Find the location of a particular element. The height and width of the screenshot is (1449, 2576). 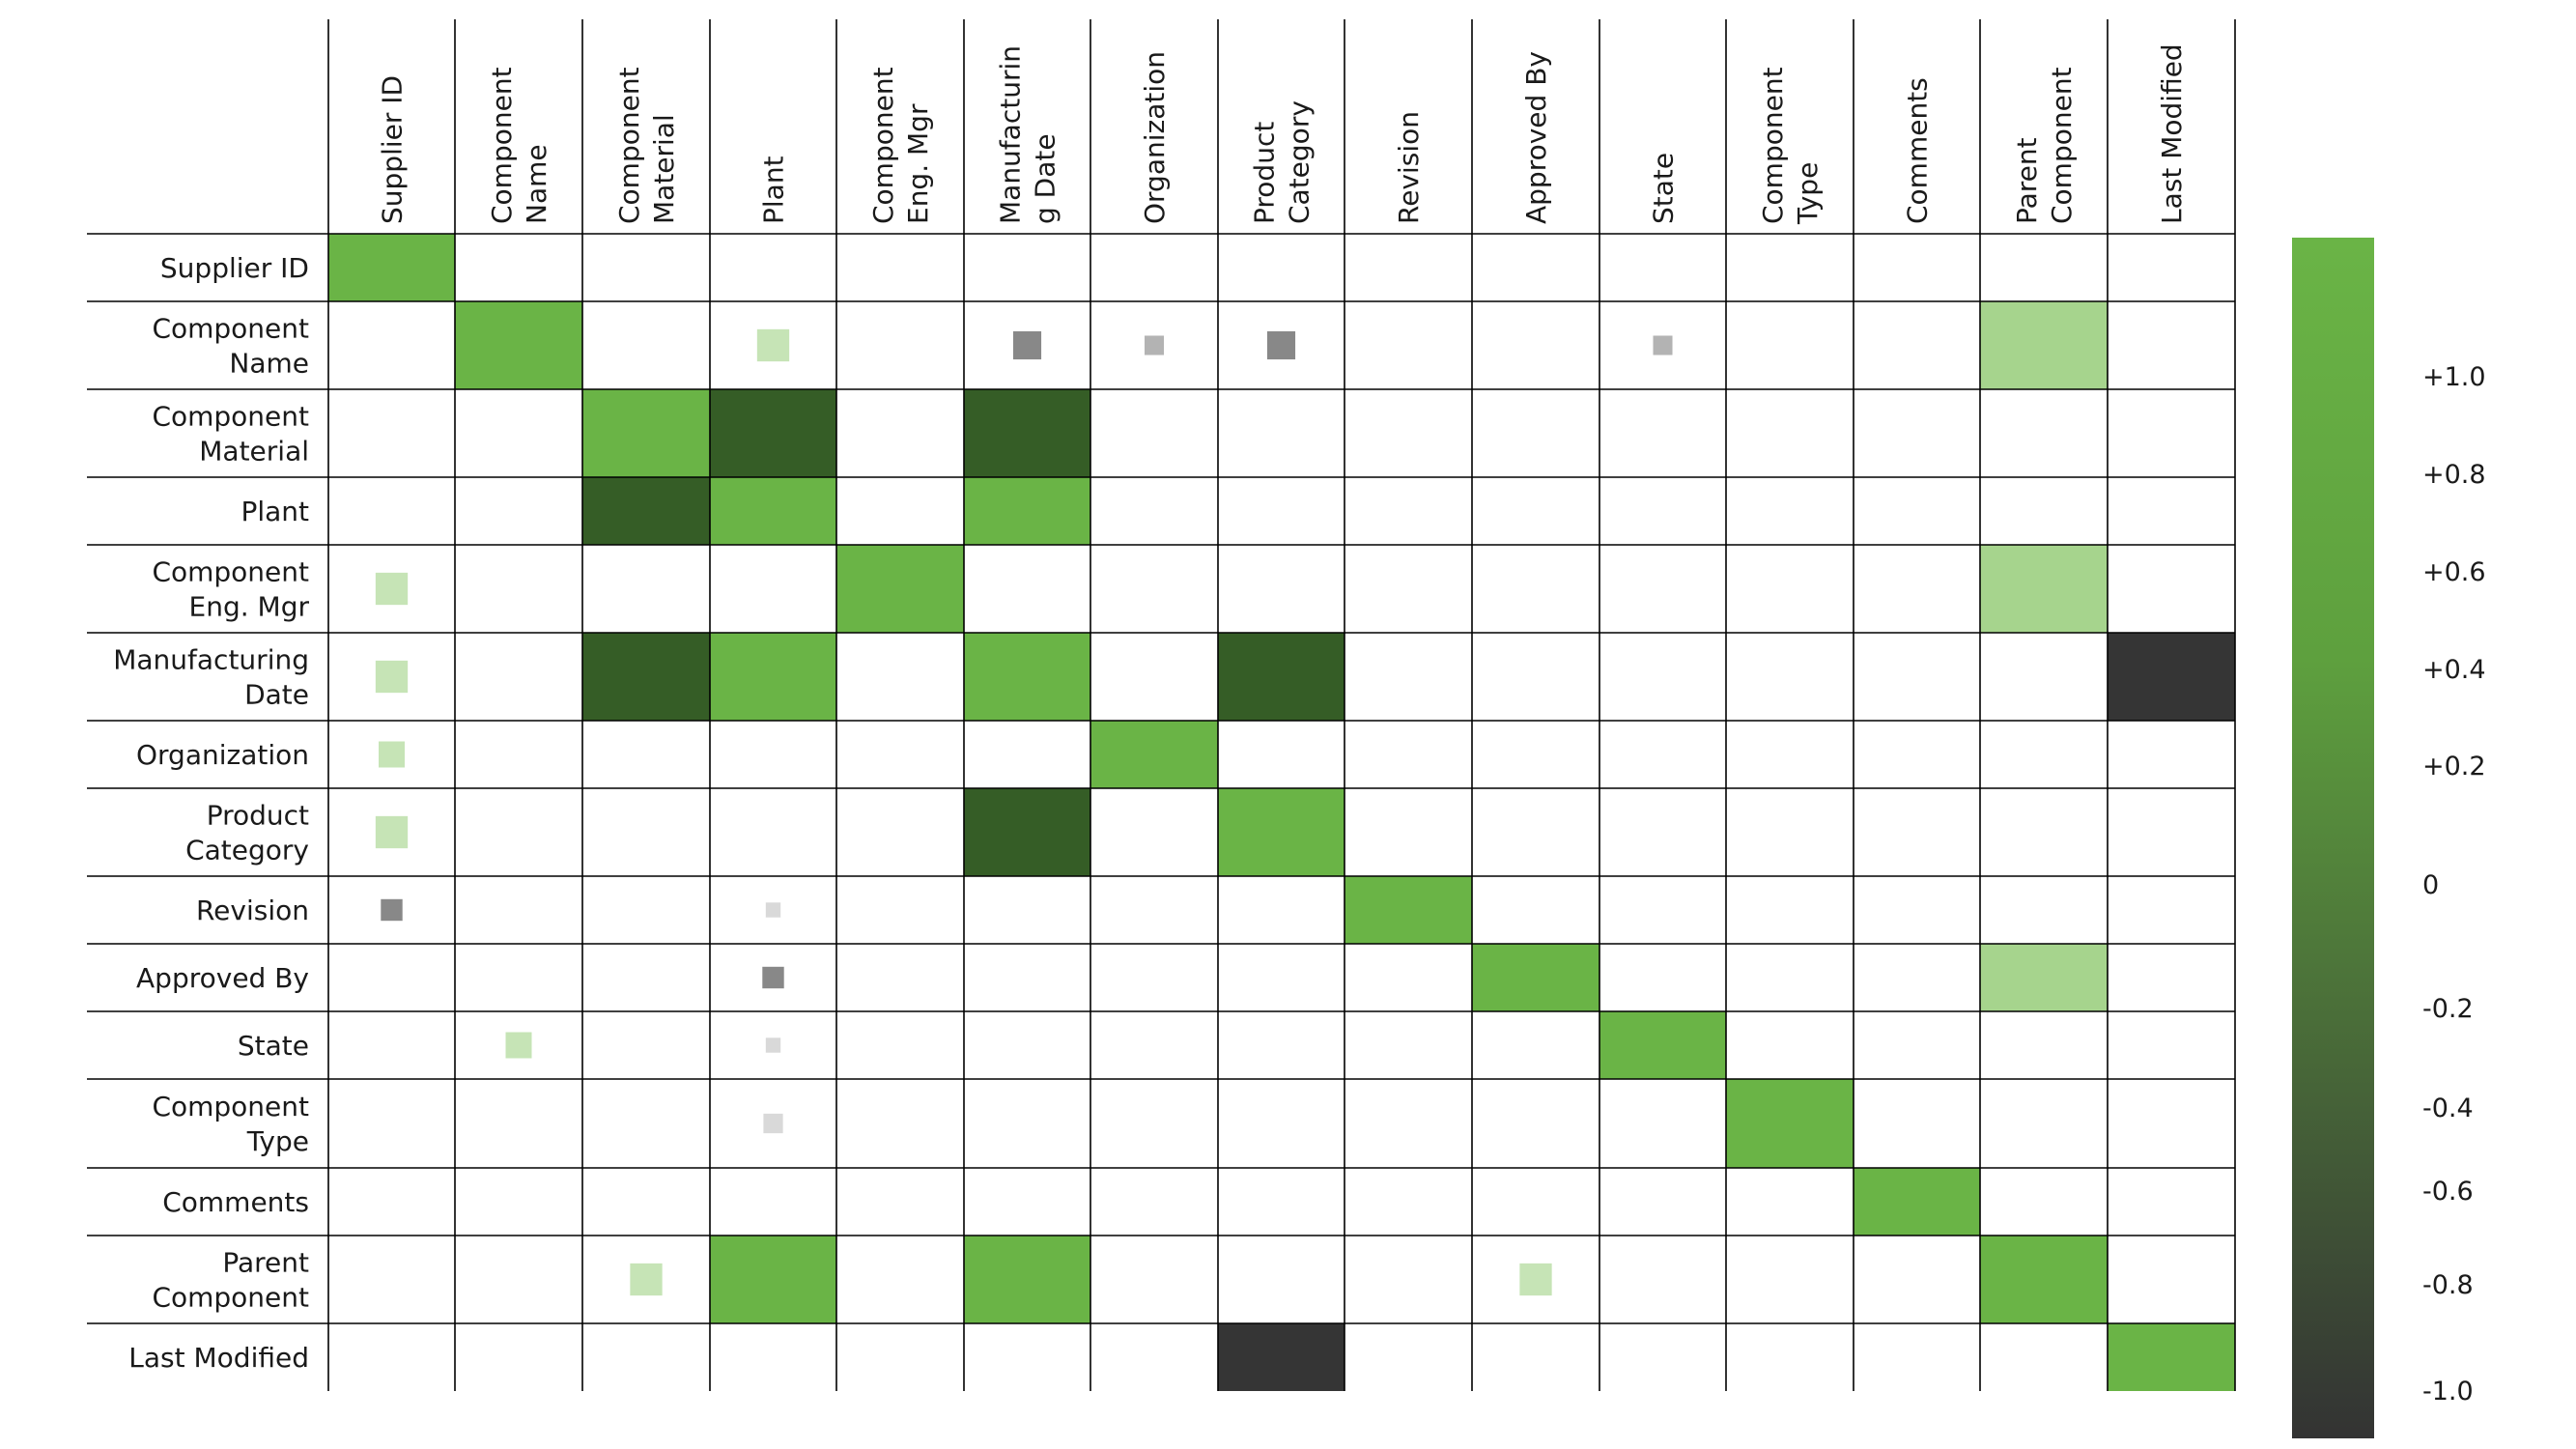

column-label-comments: Comments is located at coordinates (1918, 150).